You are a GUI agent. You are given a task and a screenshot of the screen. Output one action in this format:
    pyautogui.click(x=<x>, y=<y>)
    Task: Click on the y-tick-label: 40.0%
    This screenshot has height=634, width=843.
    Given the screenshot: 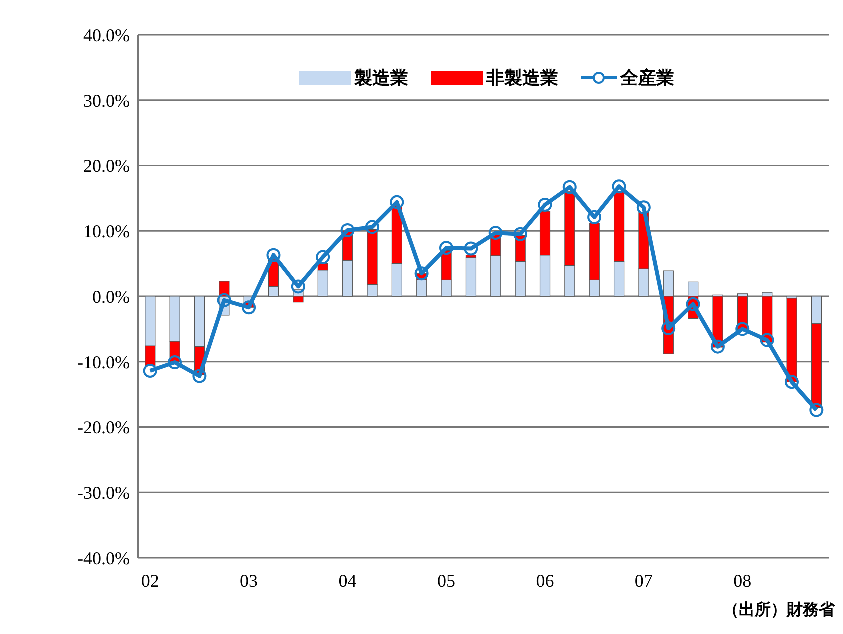 What is the action you would take?
    pyautogui.click(x=107, y=35)
    